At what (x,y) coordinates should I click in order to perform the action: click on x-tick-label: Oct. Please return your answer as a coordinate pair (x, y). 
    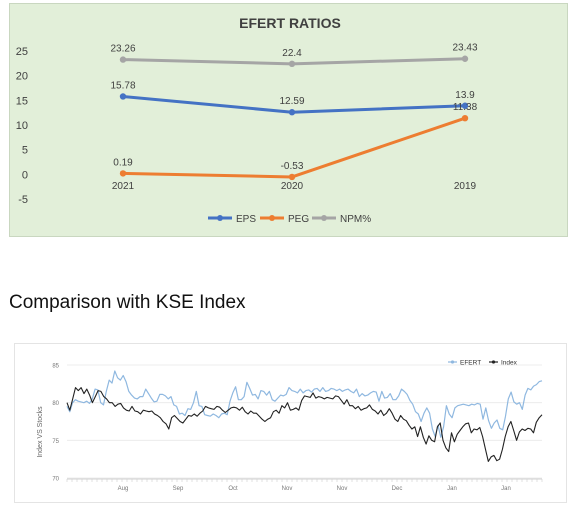
    Looking at the image, I should click on (233, 489).